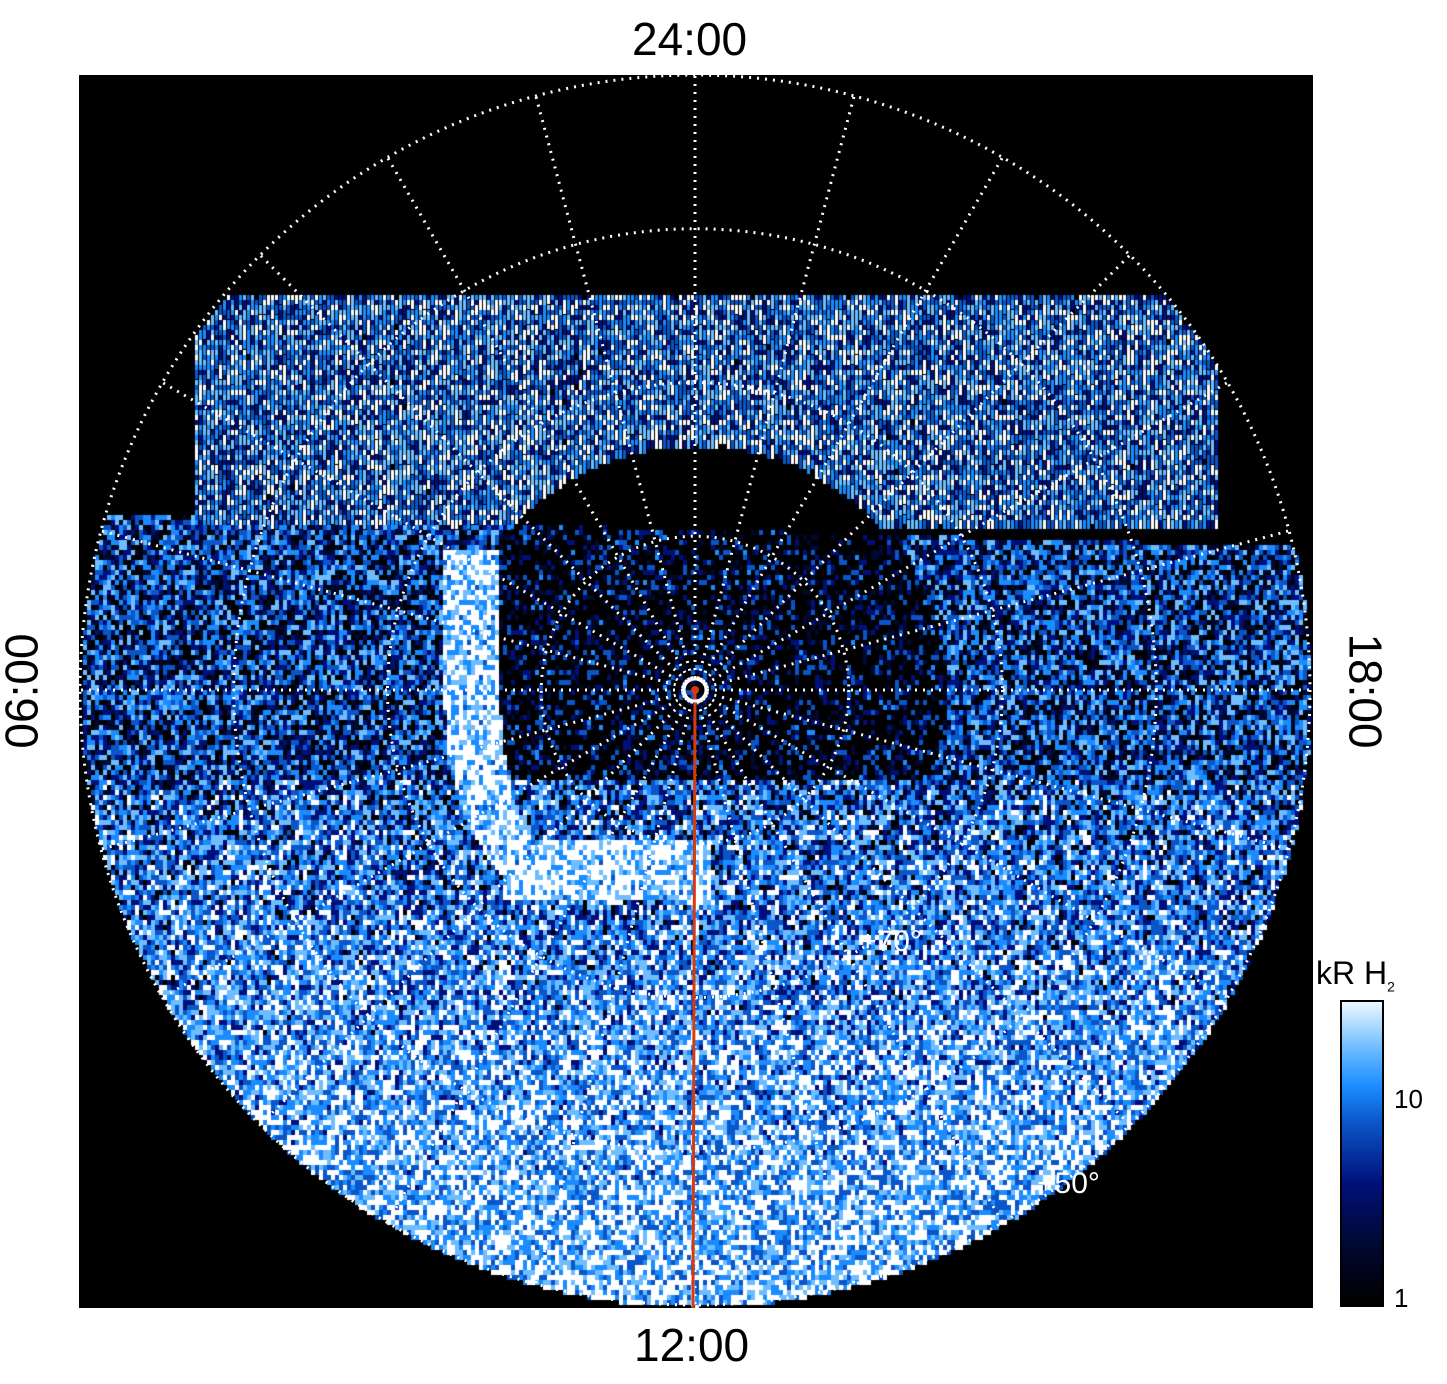 The image size is (1447, 1384). What do you see at coordinates (1391, 986) in the screenshot?
I see `colorbar-unit-subscript: 2` at bounding box center [1391, 986].